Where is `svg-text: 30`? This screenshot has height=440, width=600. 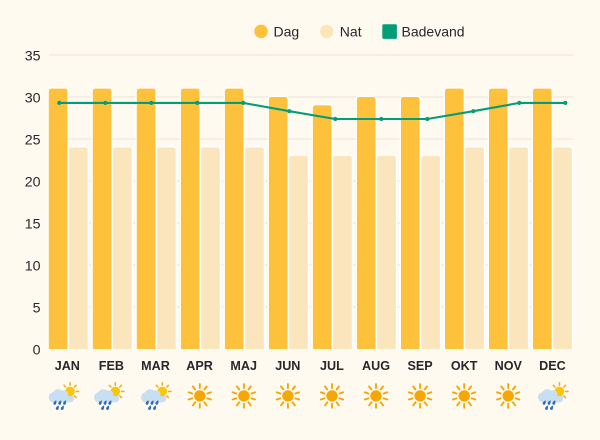 svg-text: 30 is located at coordinates (33, 99).